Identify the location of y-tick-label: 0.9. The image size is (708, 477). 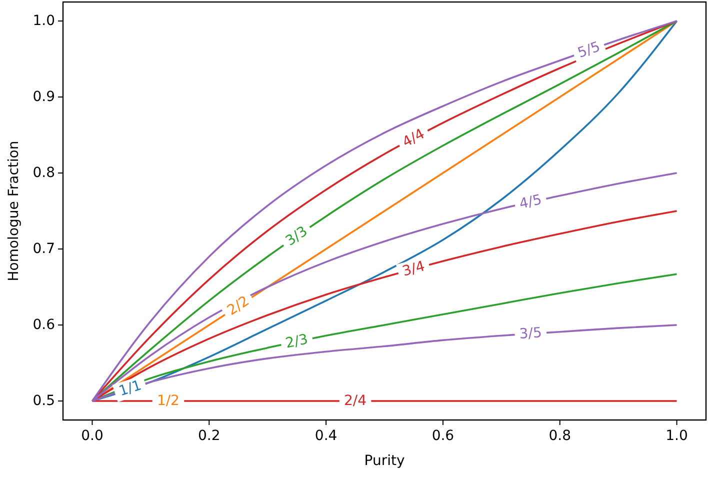
(43, 97).